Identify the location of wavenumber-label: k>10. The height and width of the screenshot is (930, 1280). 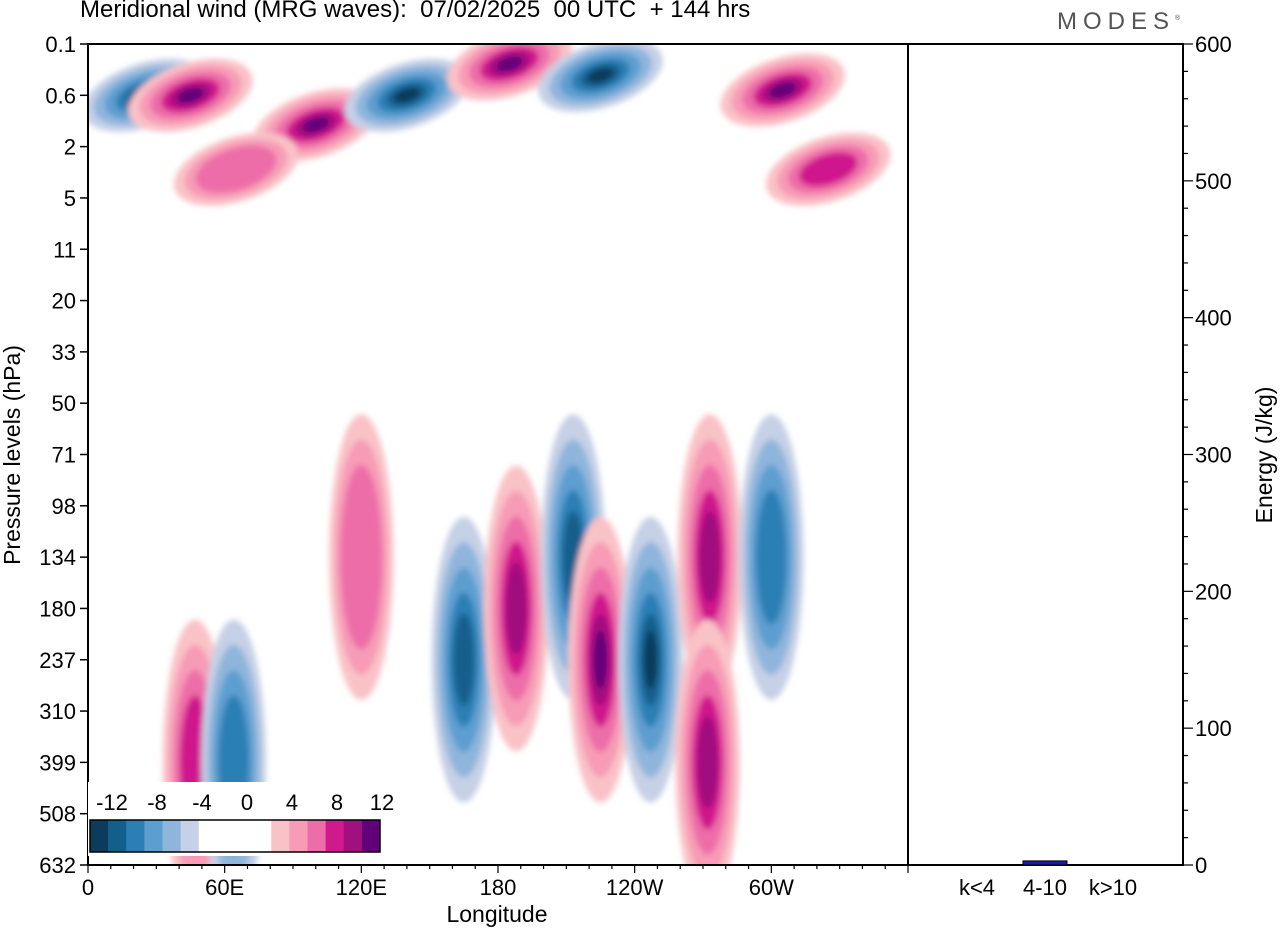
(1113, 887).